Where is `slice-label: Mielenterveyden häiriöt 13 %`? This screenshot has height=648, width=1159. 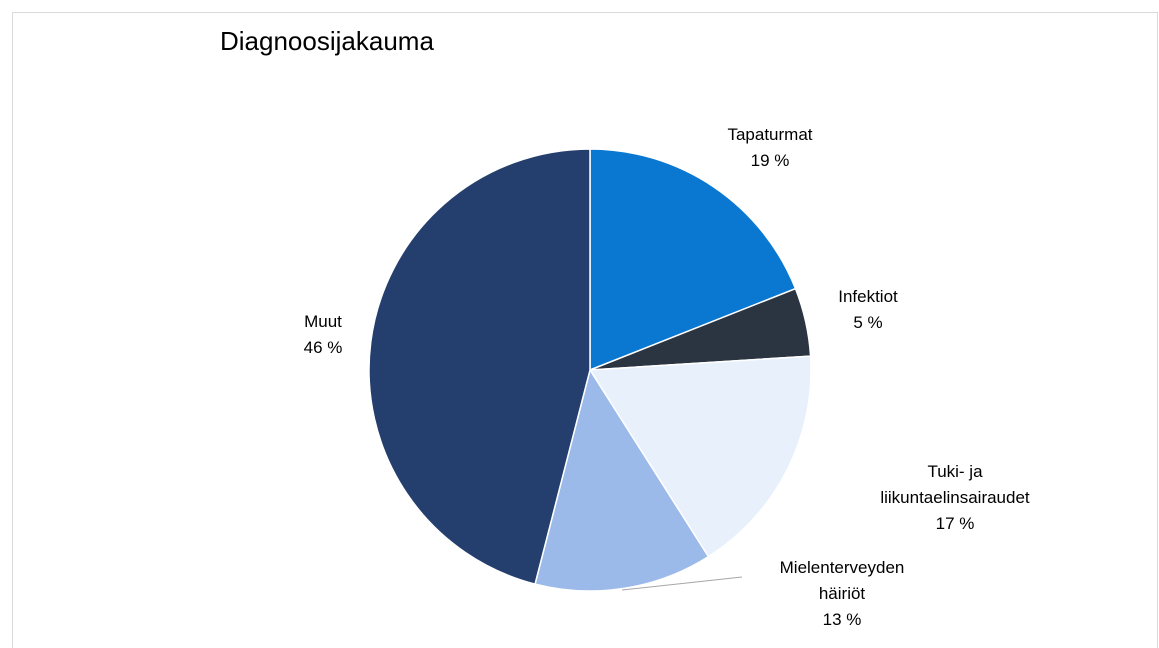 slice-label: Mielenterveyden häiriöt 13 % is located at coordinates (842, 594).